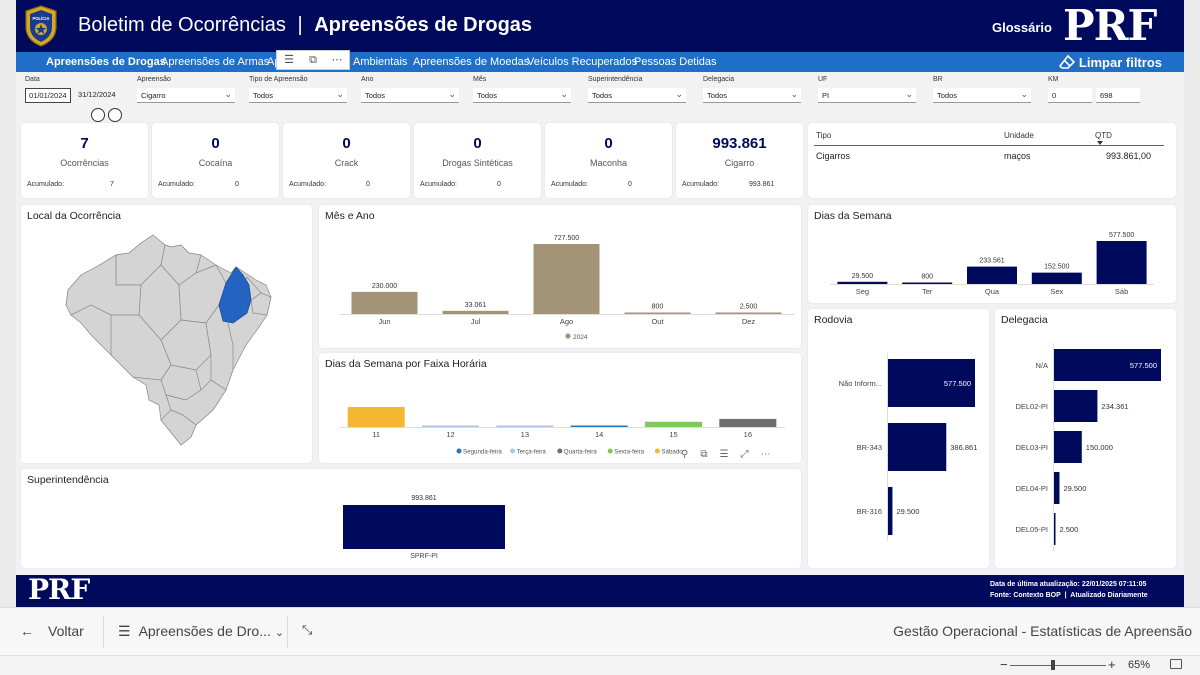 The height and width of the screenshot is (675, 1200). What do you see at coordinates (215, 160) in the screenshot?
I see `kpi-card-cocaina: 0 Cocaína Acumulado: 0` at bounding box center [215, 160].